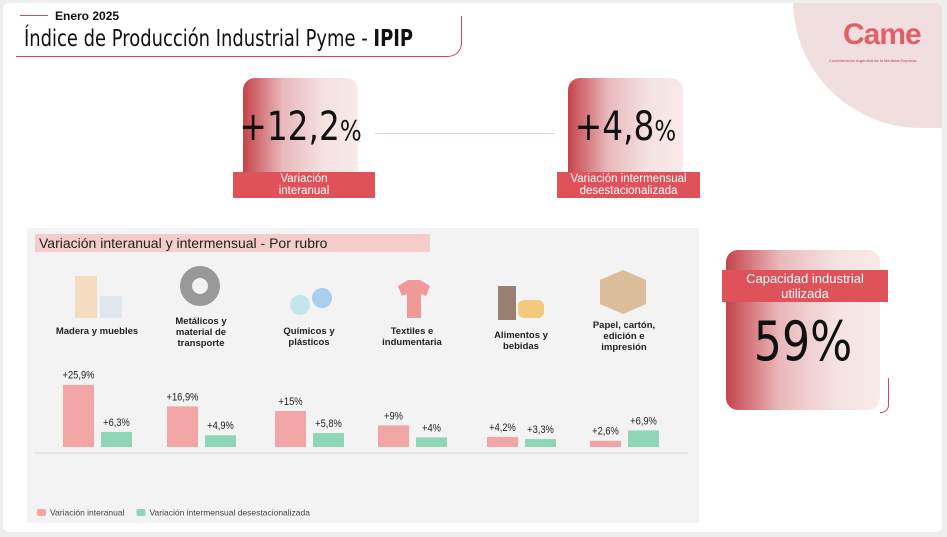 This screenshot has width=947, height=537. Describe the element at coordinates (782, 341) in the screenshot. I see `kpi-number: 59` at that location.